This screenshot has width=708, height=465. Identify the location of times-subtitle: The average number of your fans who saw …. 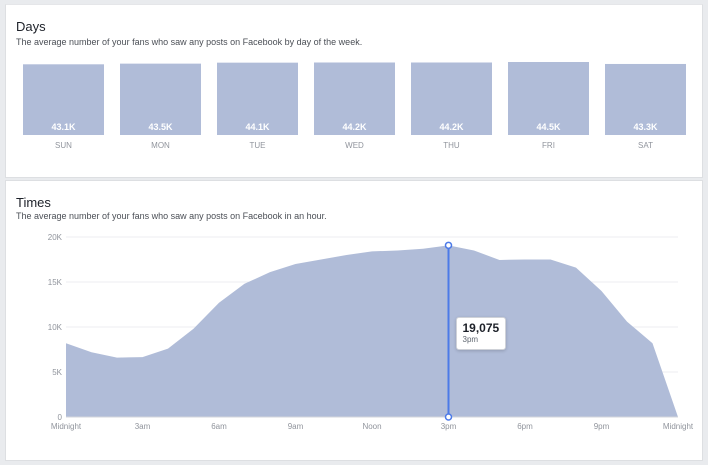
(171, 216).